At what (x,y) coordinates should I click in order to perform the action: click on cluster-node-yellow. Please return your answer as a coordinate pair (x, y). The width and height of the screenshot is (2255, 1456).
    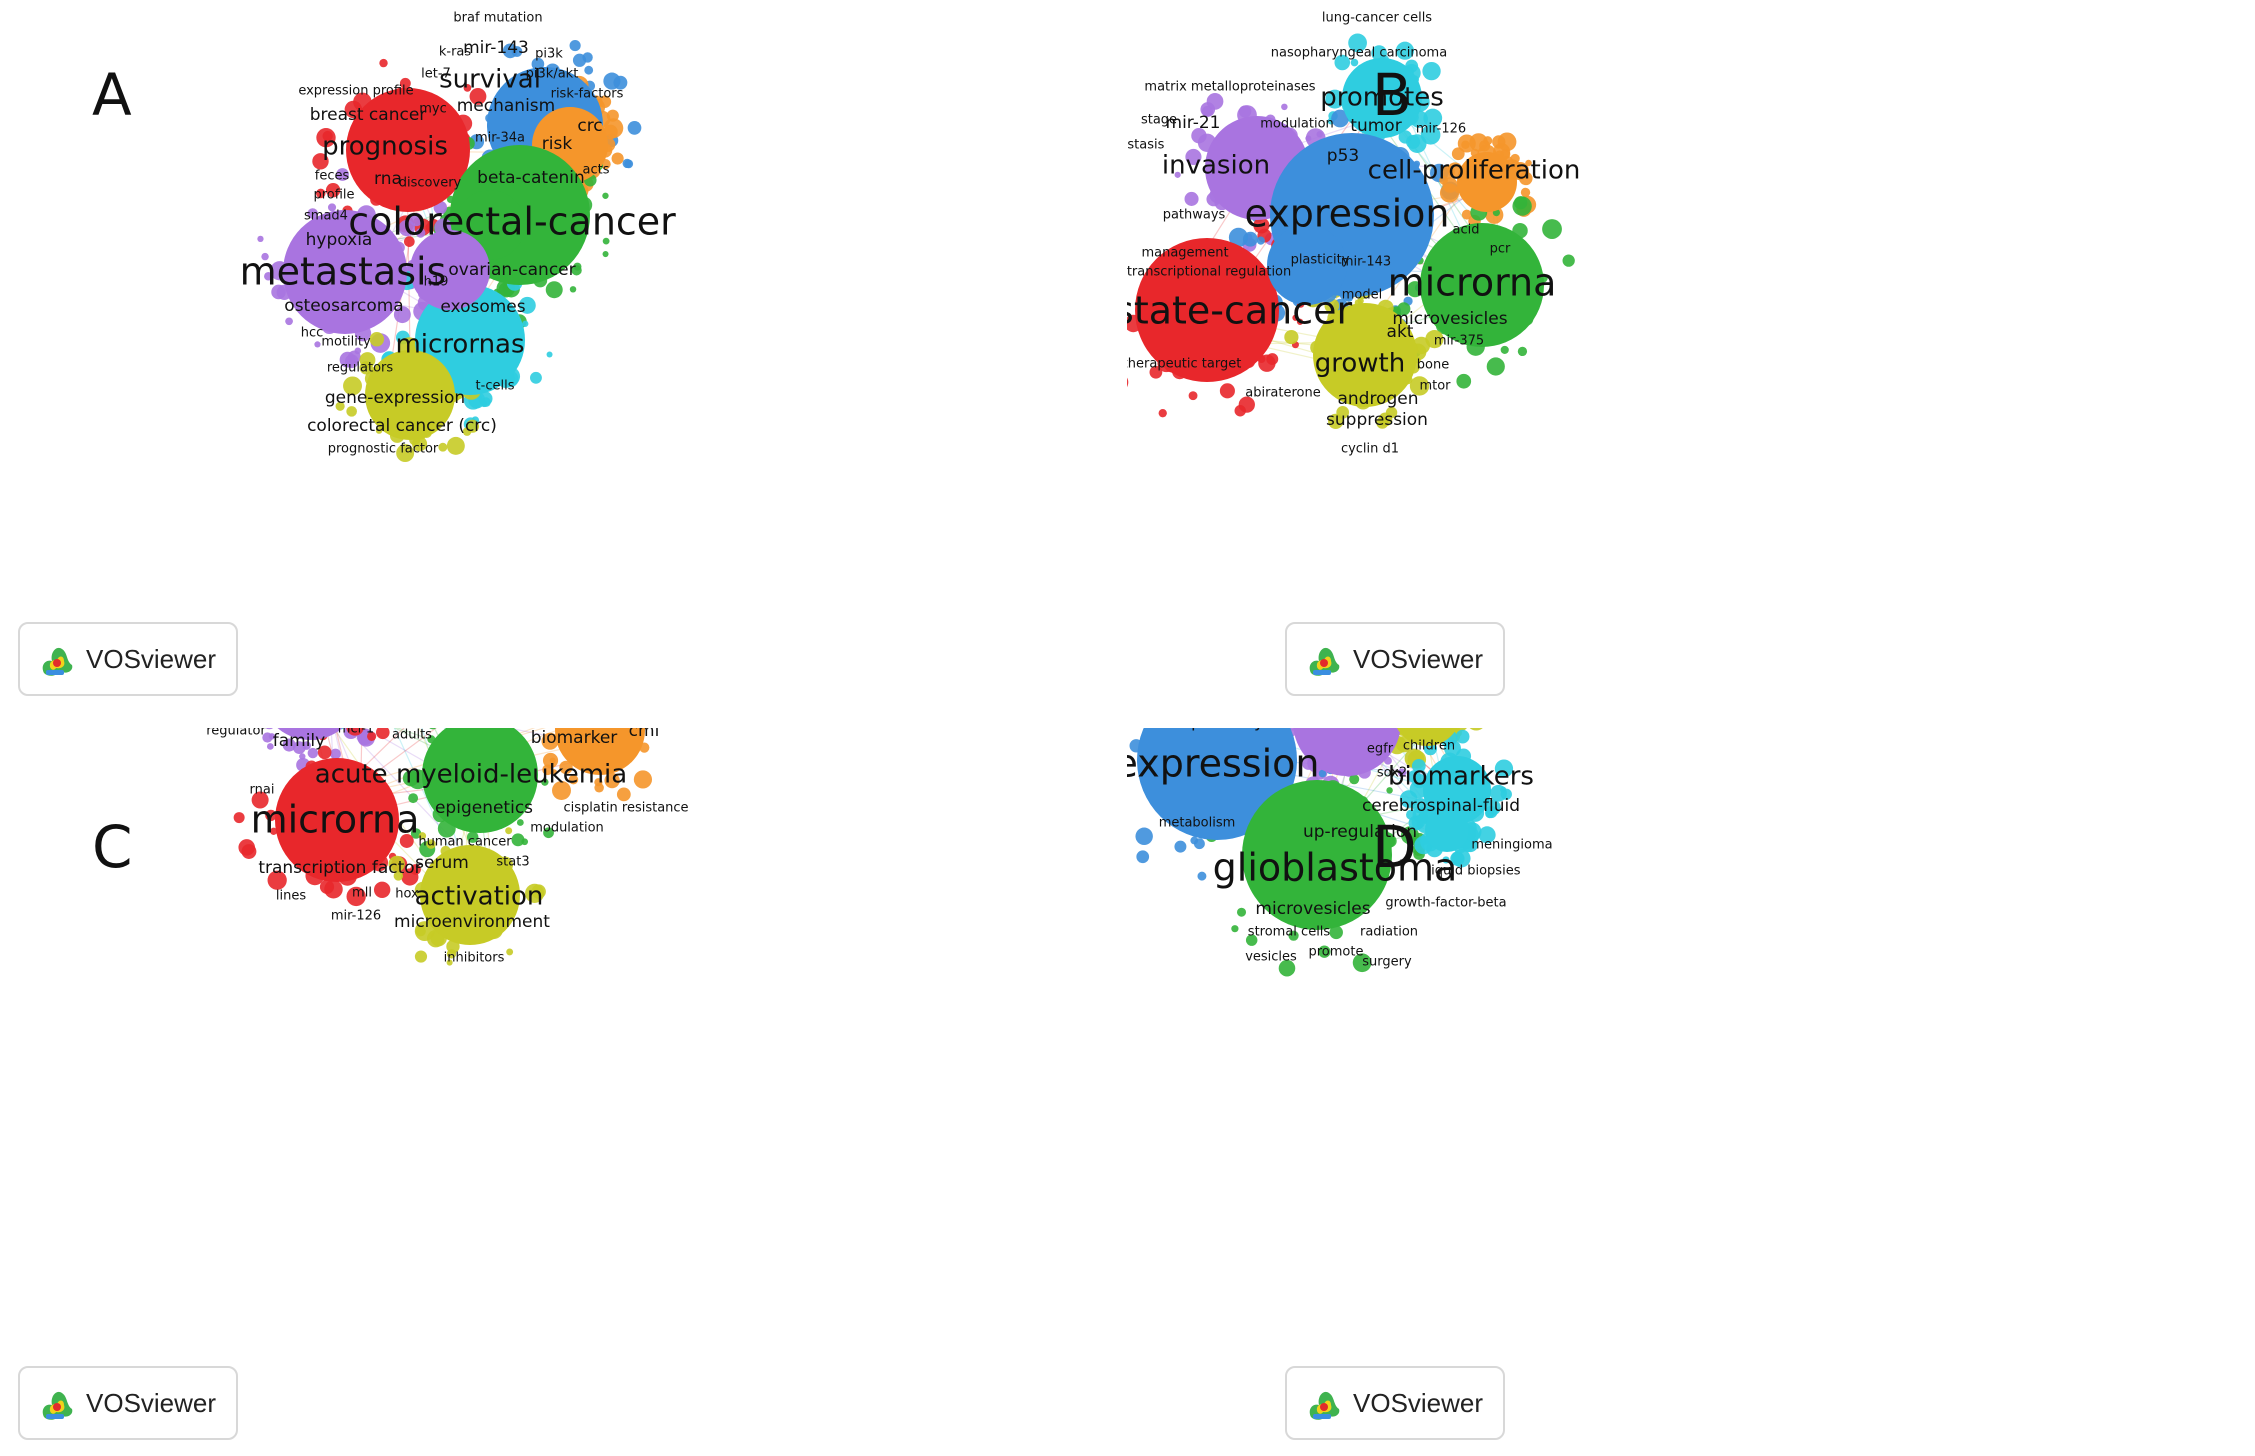
    Looking at the image, I should click on (410, 395).